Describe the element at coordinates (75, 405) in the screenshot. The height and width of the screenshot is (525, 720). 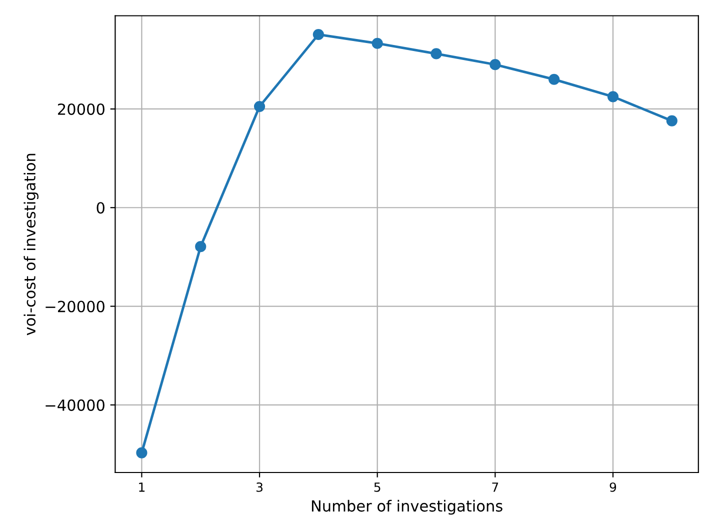
I see `y-tick-label: −40000` at that location.